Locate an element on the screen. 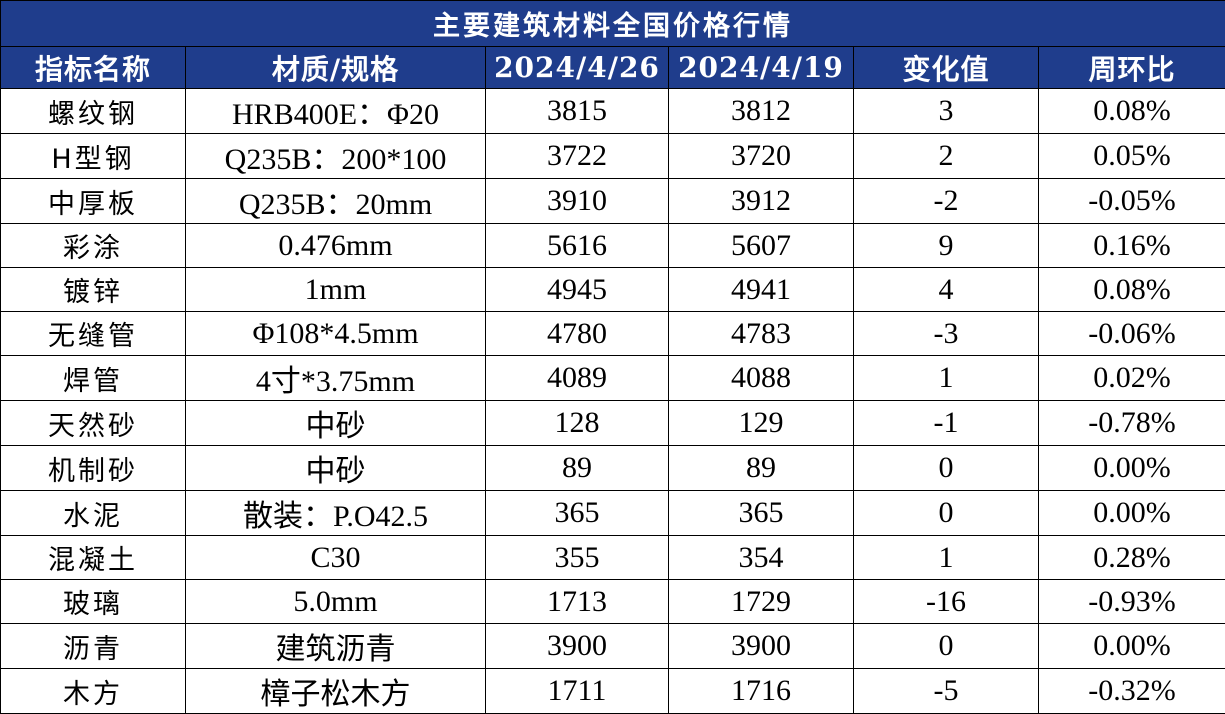 The width and height of the screenshot is (1225, 714). change-value: 2 is located at coordinates (946, 156).